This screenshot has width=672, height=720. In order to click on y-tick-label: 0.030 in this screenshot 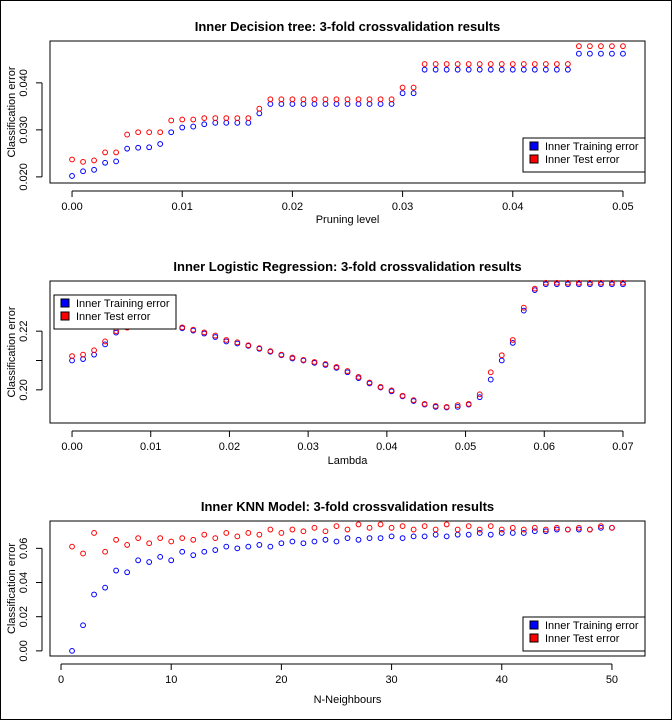, I will do `click(24, 130)`.